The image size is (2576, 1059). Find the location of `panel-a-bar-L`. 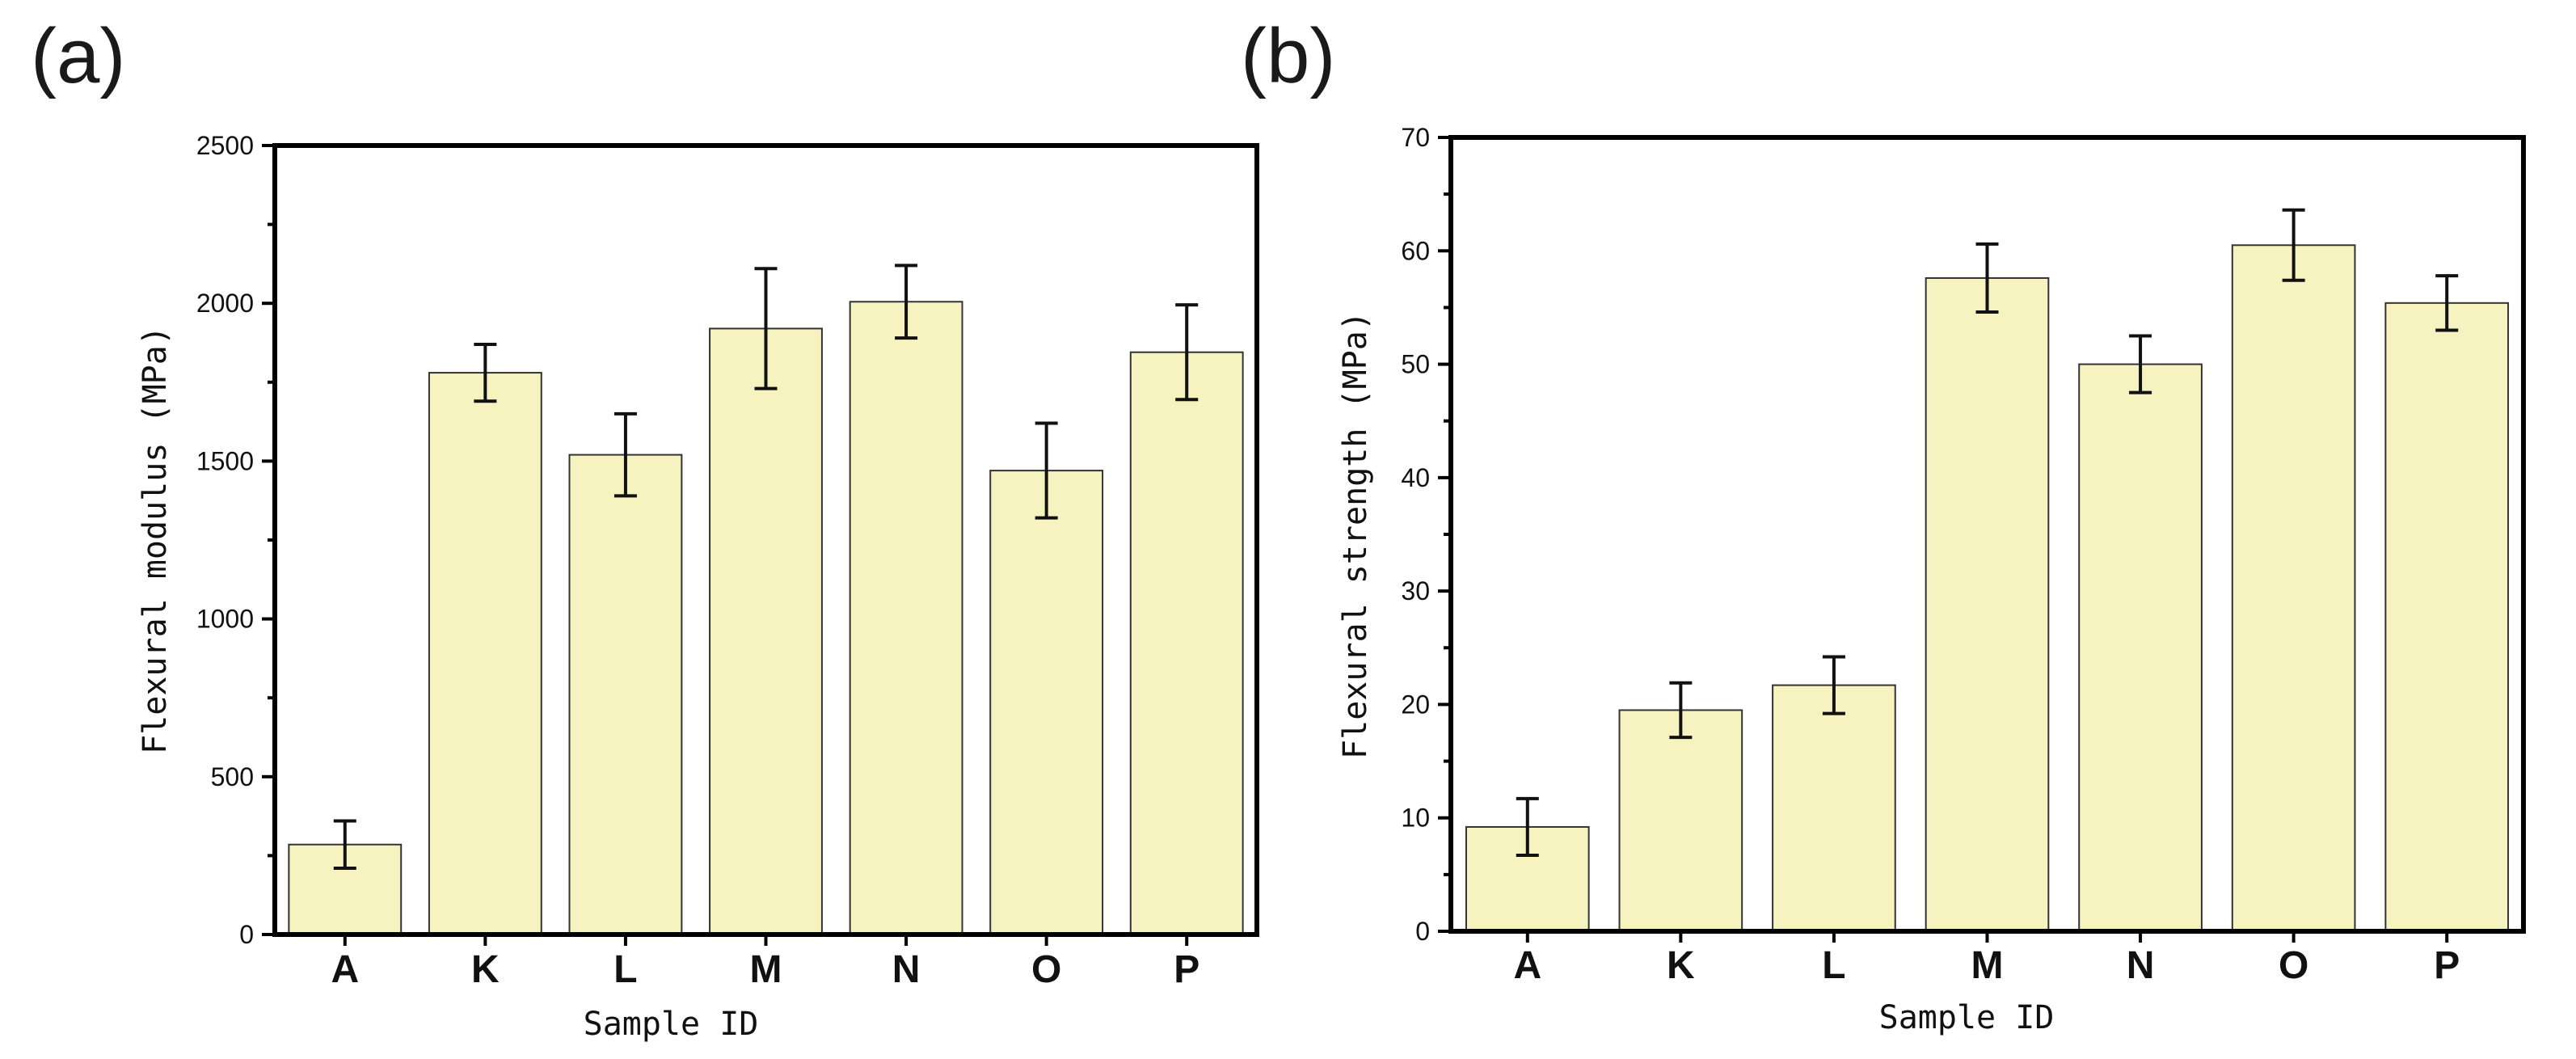

panel-a-bar-L is located at coordinates (625, 694).